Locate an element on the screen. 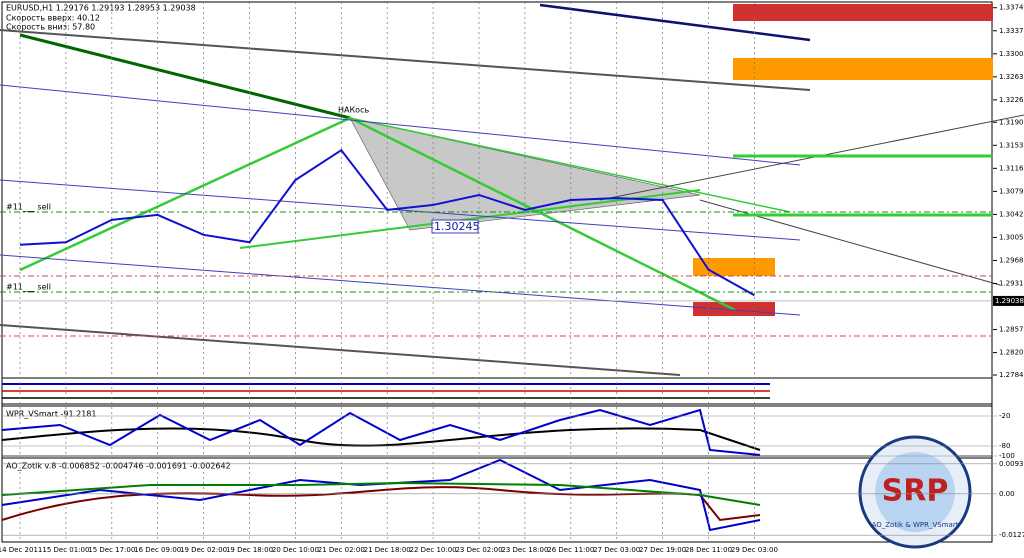  y-tick-label: 1.28208 is located at coordinates (1011, 353).